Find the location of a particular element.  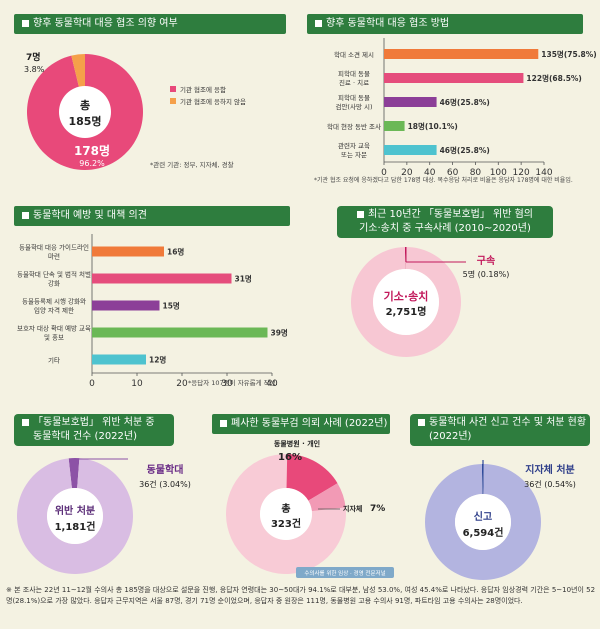

c2-tick-label: 0 is located at coordinates (384, 173).